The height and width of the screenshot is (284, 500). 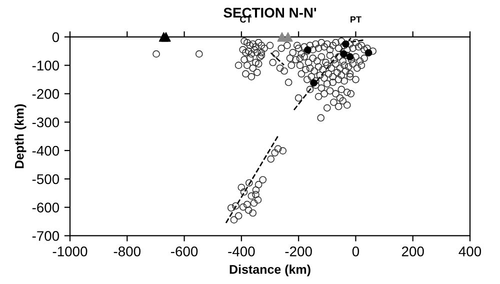 I want to click on annotation: PT, so click(x=356, y=19).